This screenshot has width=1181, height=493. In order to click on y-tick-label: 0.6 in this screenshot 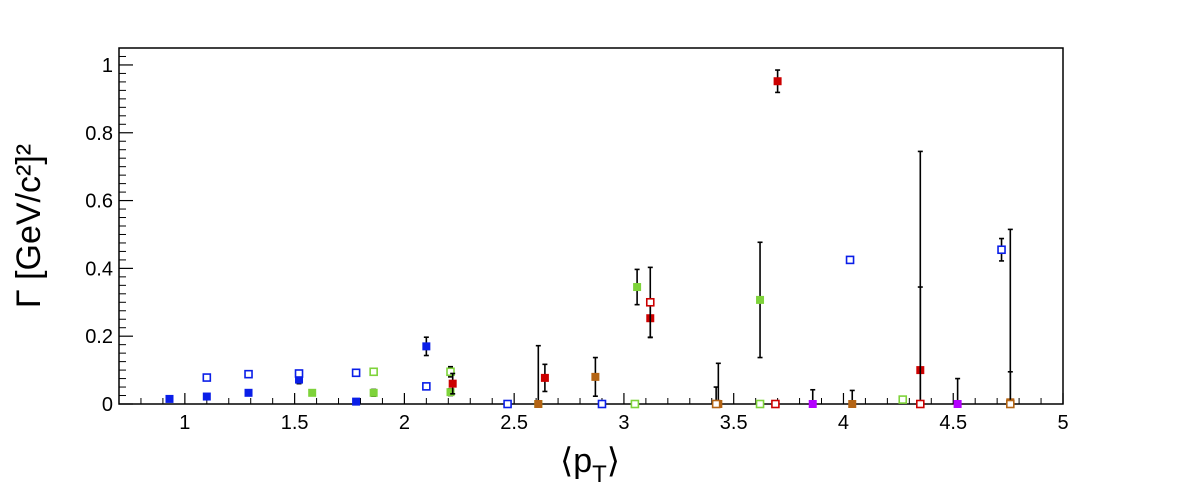, I will do `click(99, 202)`.